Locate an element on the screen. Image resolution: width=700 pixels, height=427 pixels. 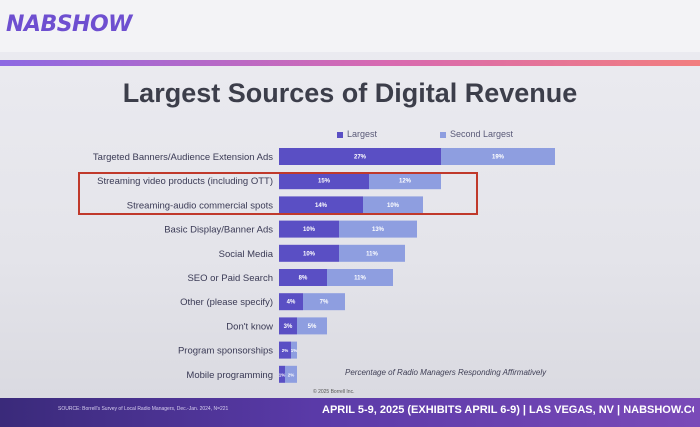
bar-second-value: 2% is located at coordinates (291, 374).